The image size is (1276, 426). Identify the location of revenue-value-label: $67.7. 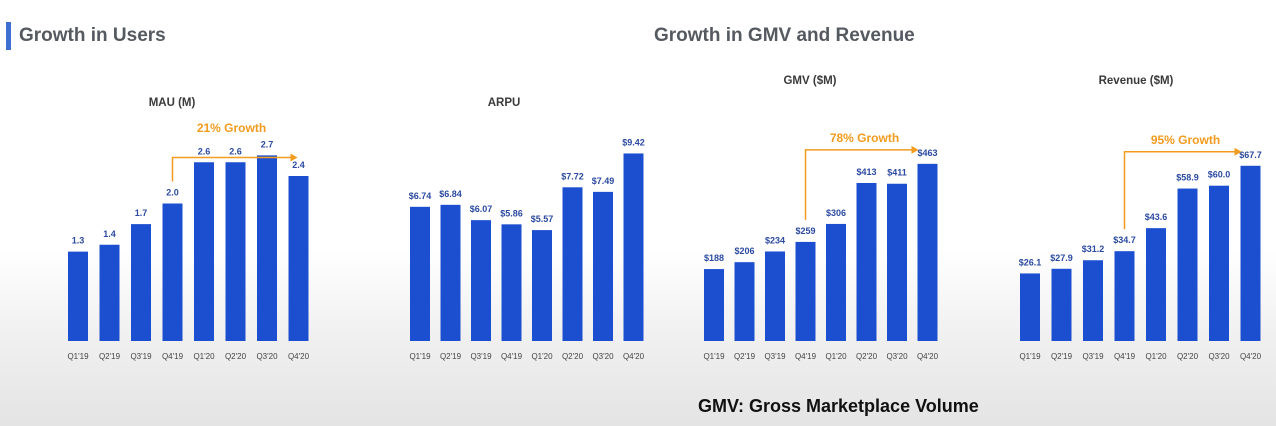
(1250, 155).